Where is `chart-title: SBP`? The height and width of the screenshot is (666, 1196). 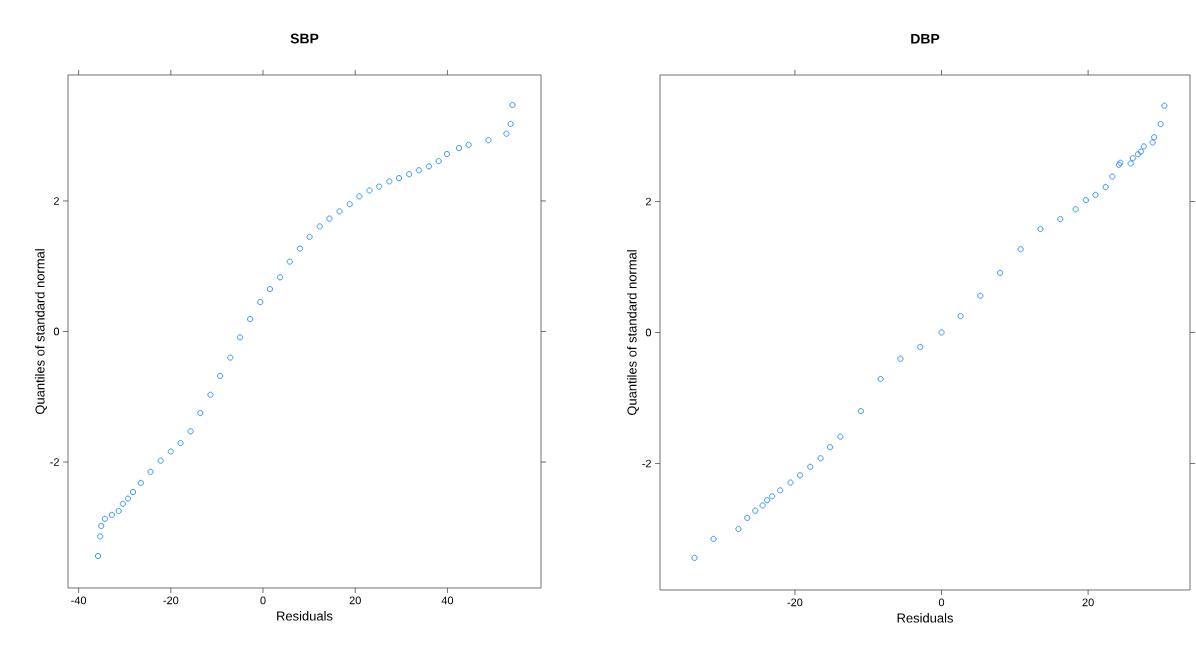
chart-title: SBP is located at coordinates (304, 38).